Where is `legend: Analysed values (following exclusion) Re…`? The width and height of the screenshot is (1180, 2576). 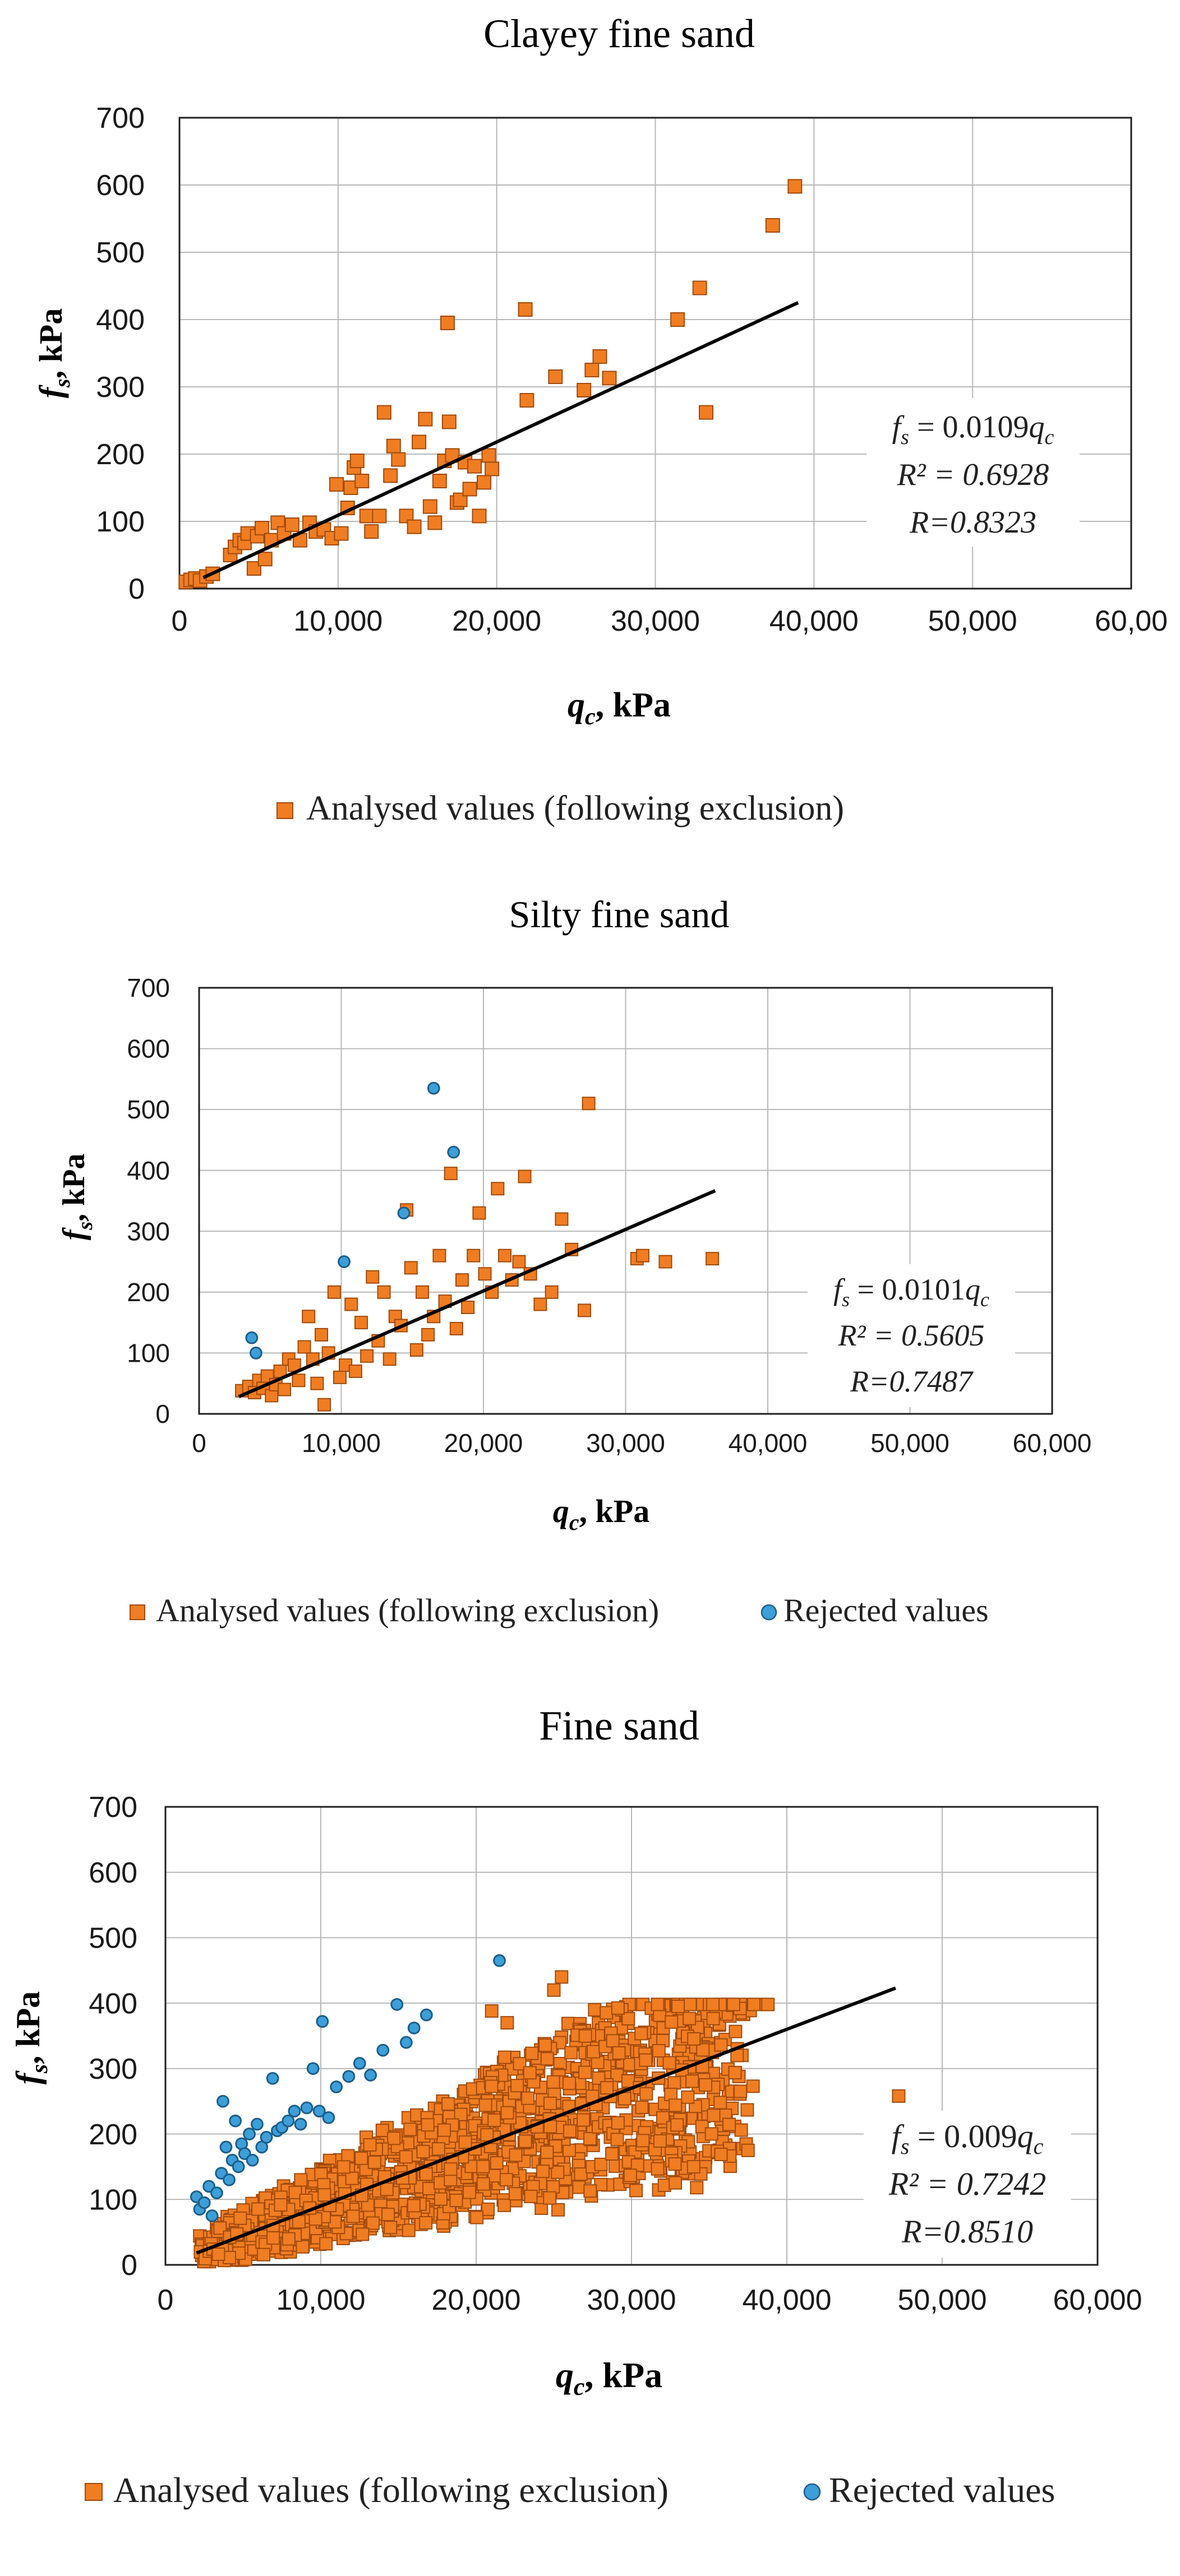 legend: Analysed values (following exclusion) Re… is located at coordinates (570, 2490).